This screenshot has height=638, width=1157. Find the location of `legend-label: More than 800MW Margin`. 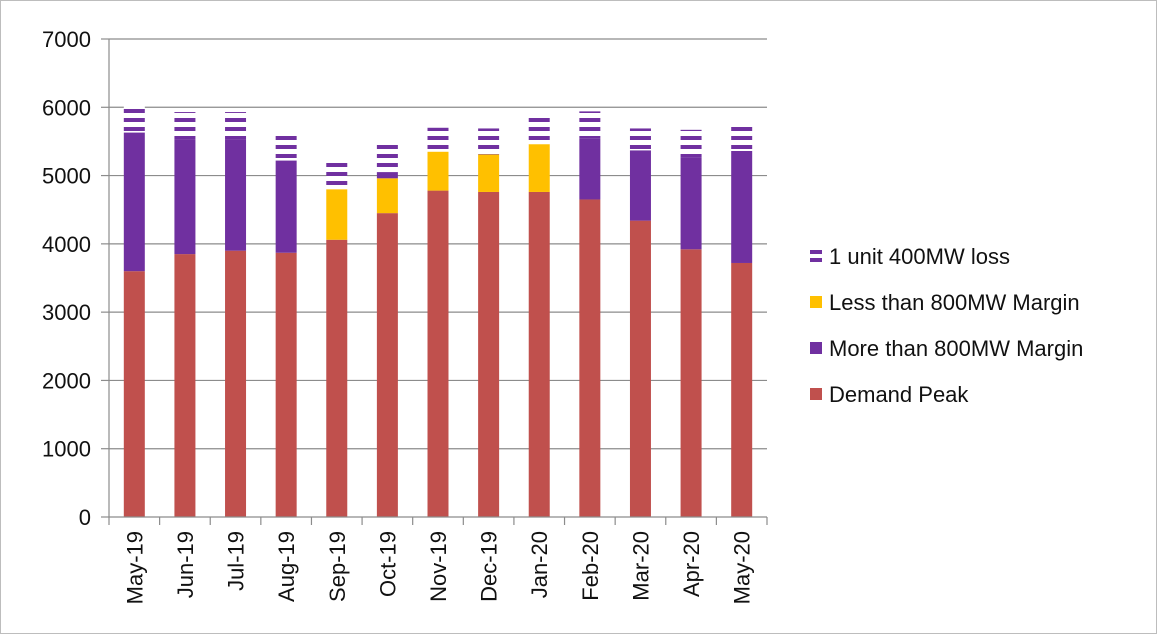

legend-label: More than 800MW Margin is located at coordinates (956, 348).